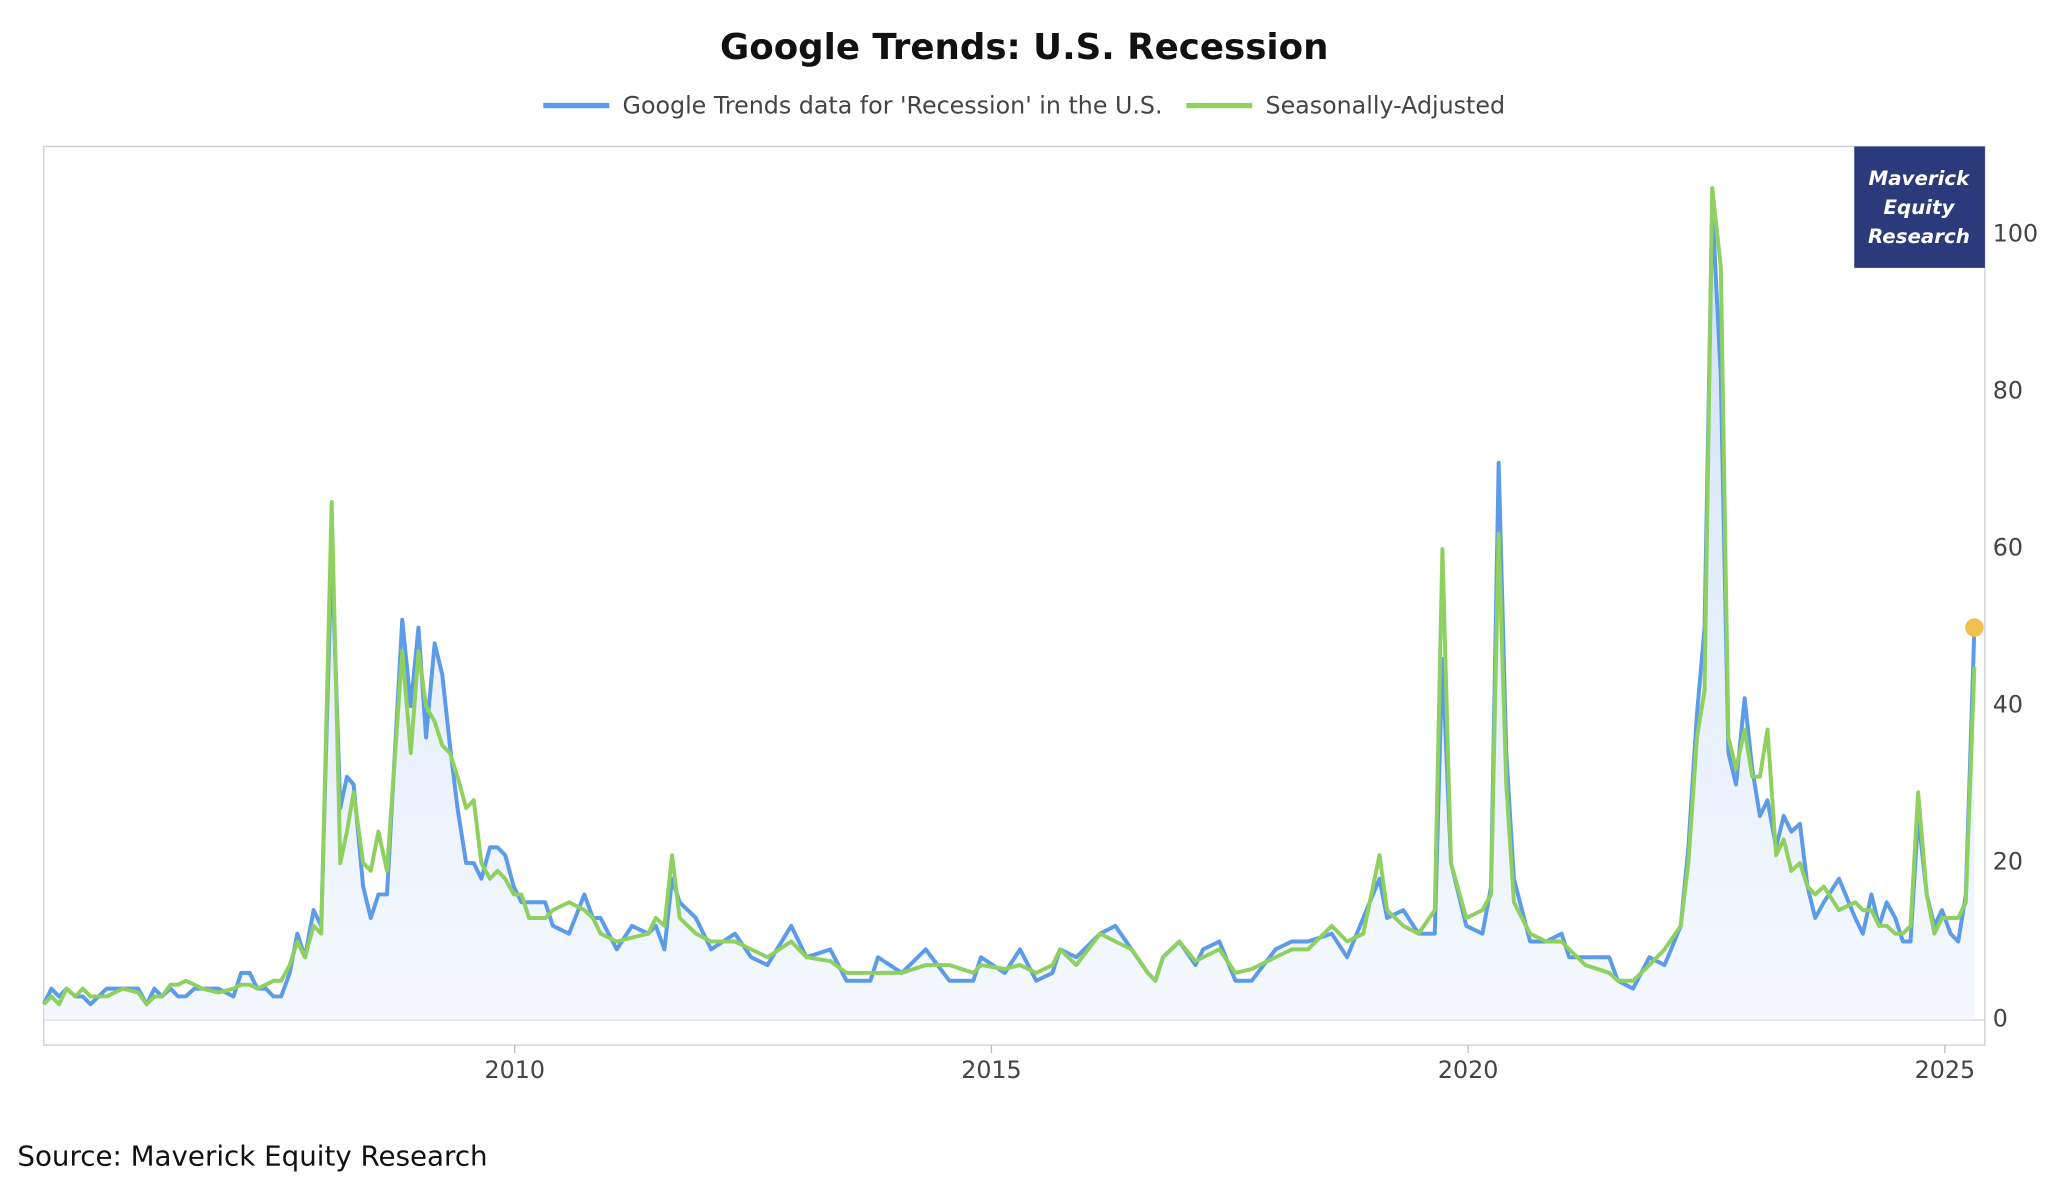 The image size is (2059, 1185). Describe the element at coordinates (2008, 391) in the screenshot. I see `y-tick-label: 80` at that location.